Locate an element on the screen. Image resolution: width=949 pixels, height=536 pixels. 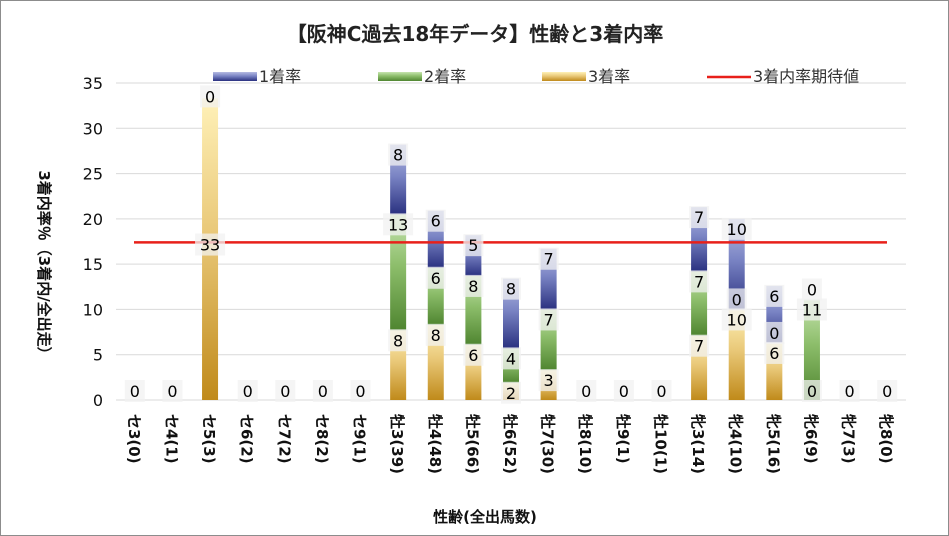
data-label-2着率: 7 is located at coordinates (549, 319).